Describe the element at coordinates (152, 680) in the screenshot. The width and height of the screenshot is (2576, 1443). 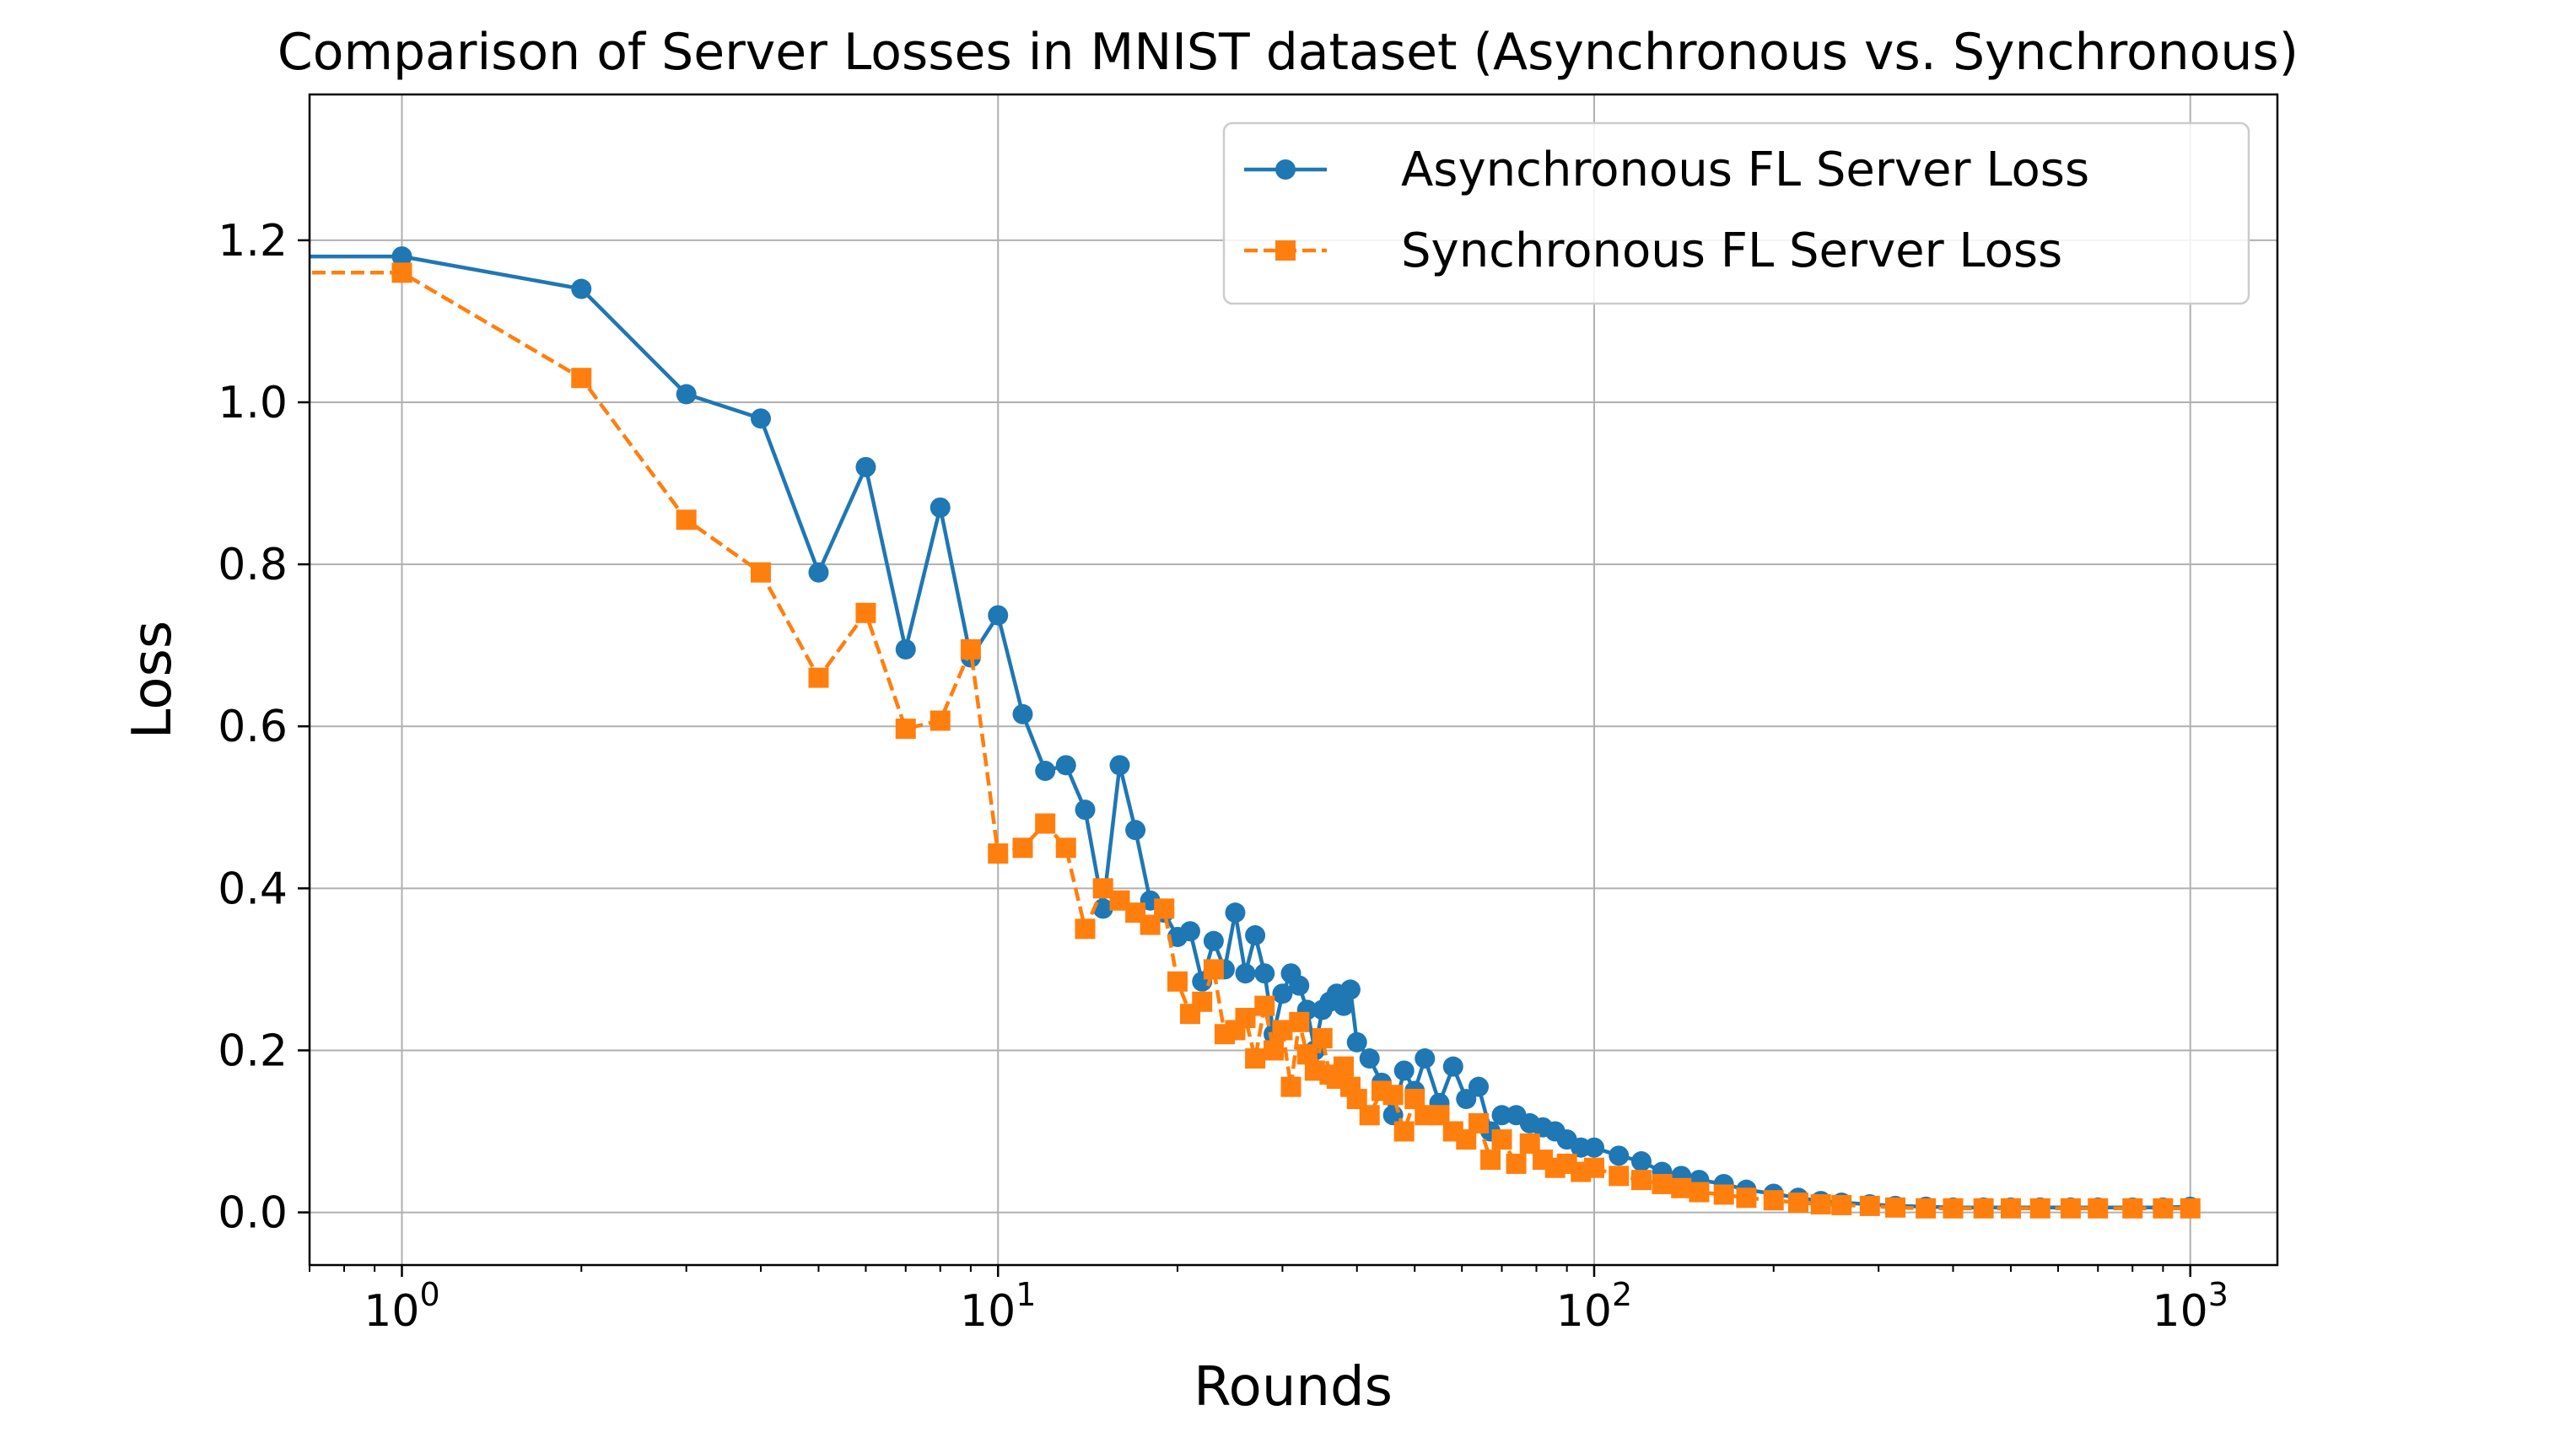
I see `y-axis-label: Loss` at that location.